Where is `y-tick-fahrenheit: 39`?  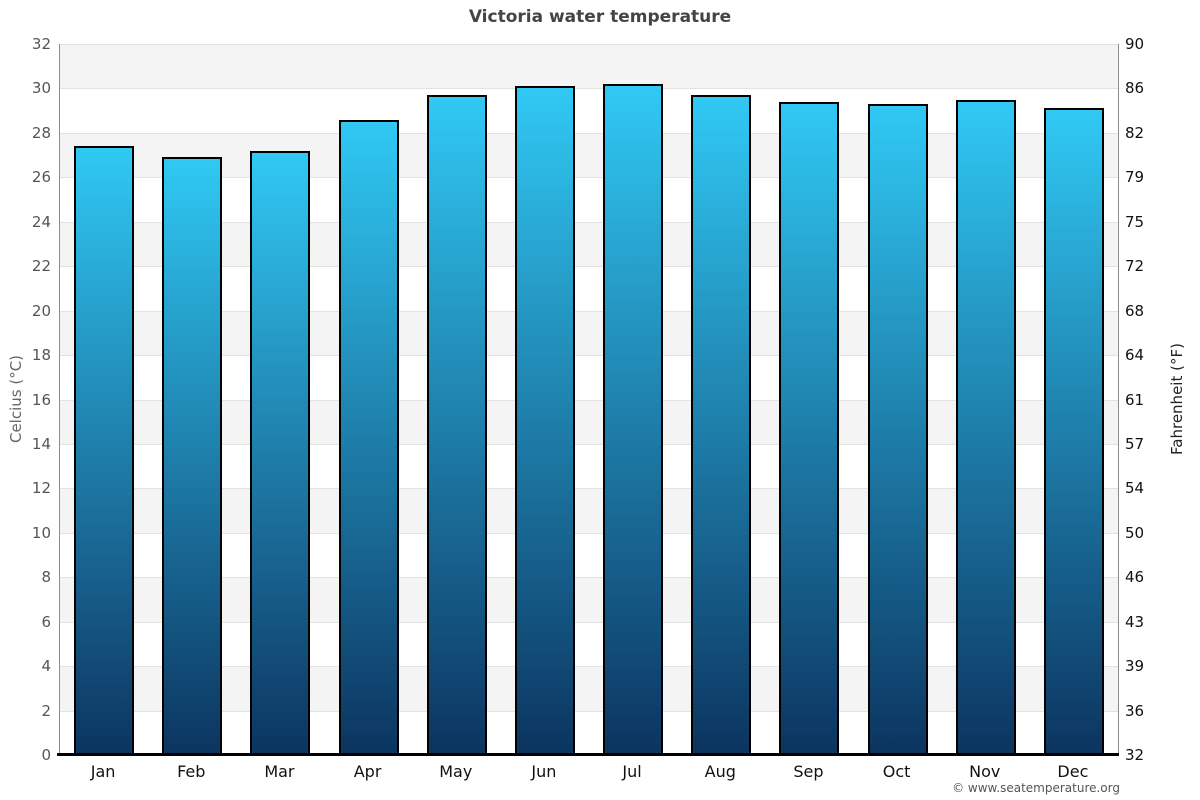
y-tick-fahrenheit: 39 is located at coordinates (1135, 666).